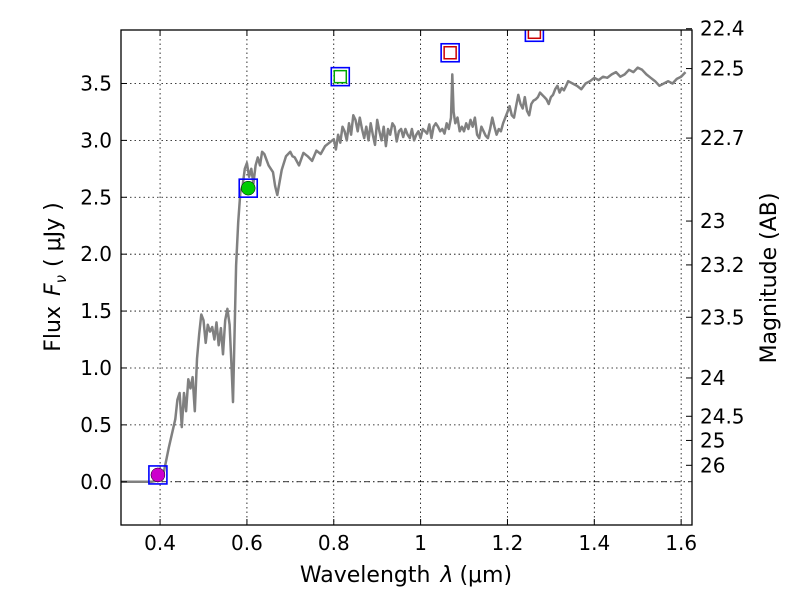 The width and height of the screenshot is (800, 600). Describe the element at coordinates (712, 378) in the screenshot. I see `mag-tick-label: 24` at that location.